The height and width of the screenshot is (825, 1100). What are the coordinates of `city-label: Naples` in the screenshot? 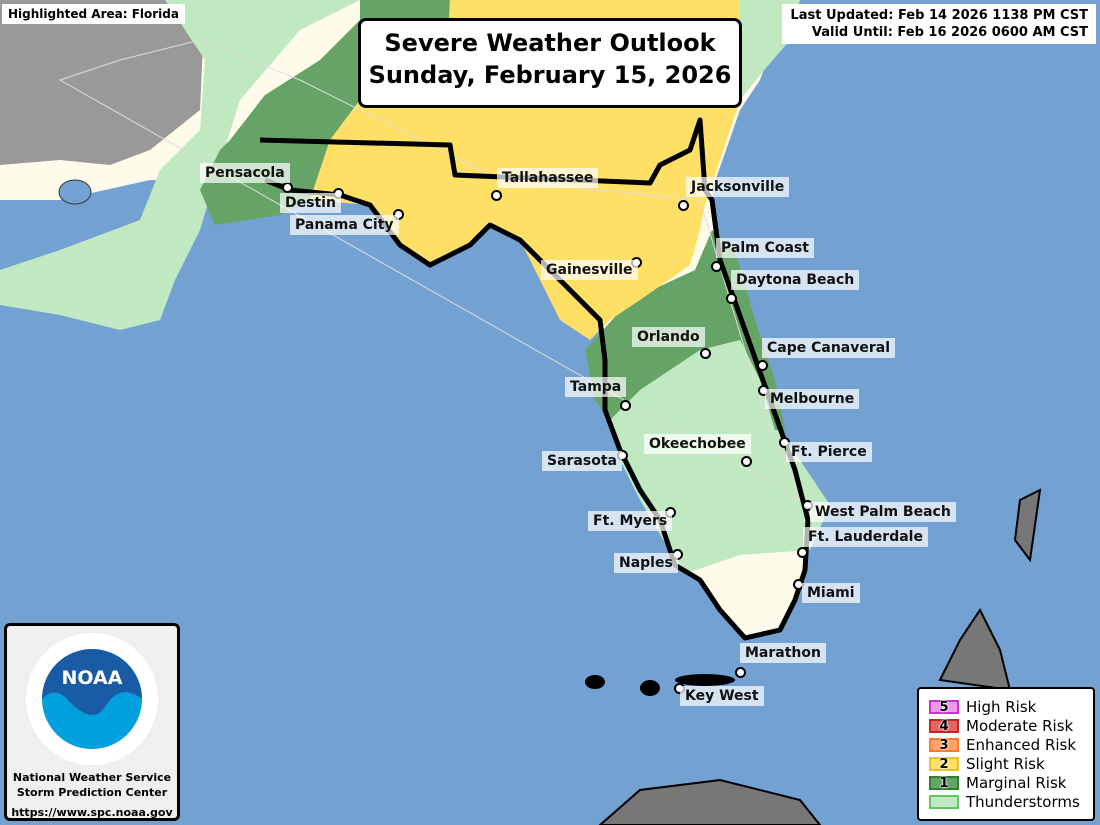 It's located at (646, 563).